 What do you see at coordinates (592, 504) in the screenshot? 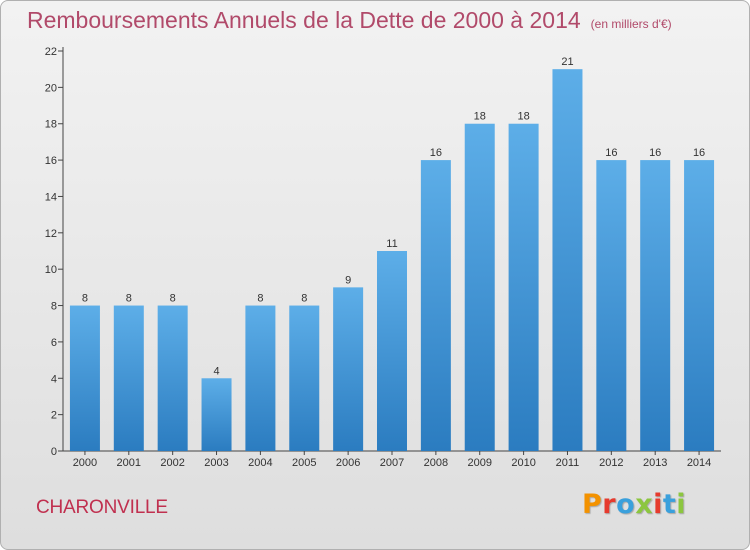
I see `logo-letter: P` at bounding box center [592, 504].